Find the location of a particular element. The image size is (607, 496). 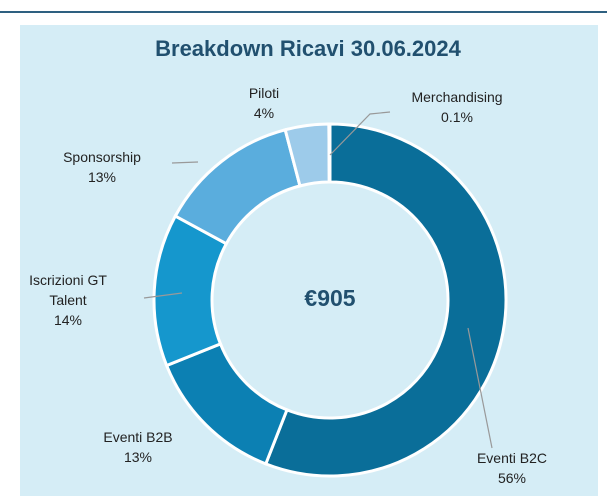

slice-label: Eventi B2C 56% is located at coordinates (512, 468).